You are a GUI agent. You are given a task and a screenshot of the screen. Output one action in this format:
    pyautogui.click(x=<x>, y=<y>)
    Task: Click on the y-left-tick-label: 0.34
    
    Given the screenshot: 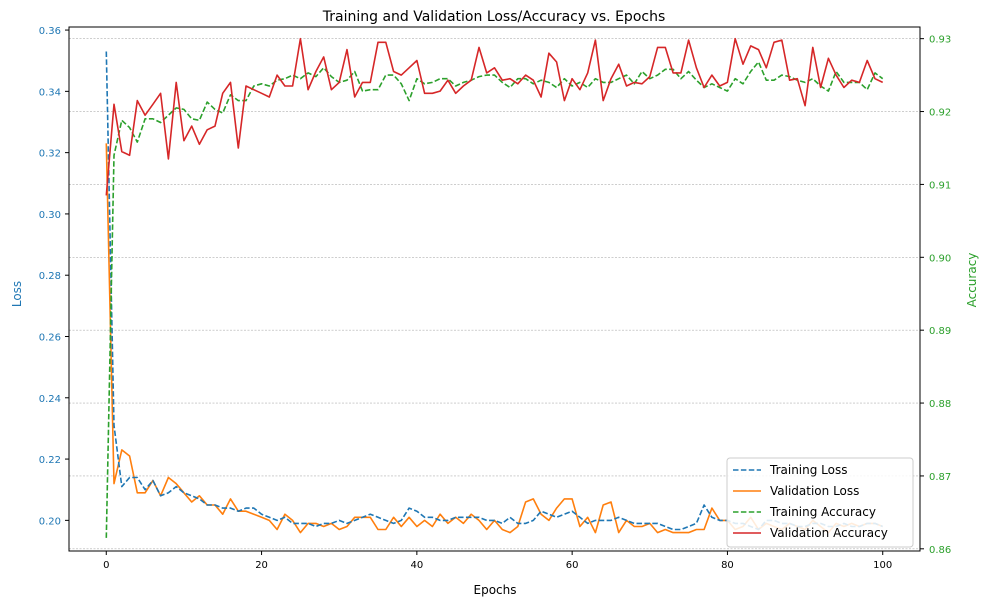 What is the action you would take?
    pyautogui.click(x=50, y=92)
    